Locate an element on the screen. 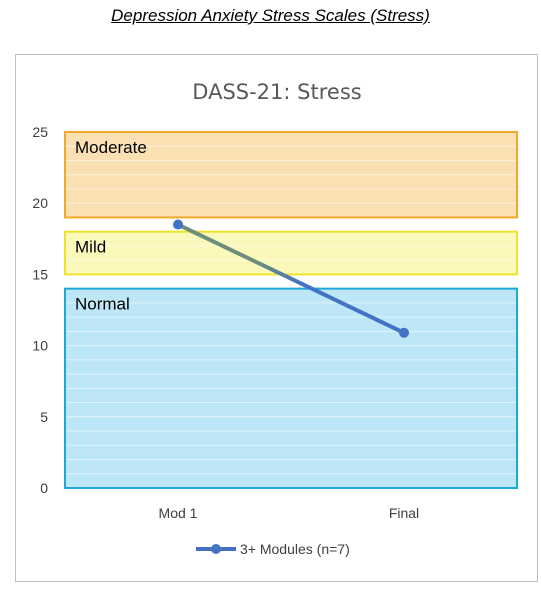  y-tick-label: 25 is located at coordinates (40, 132).